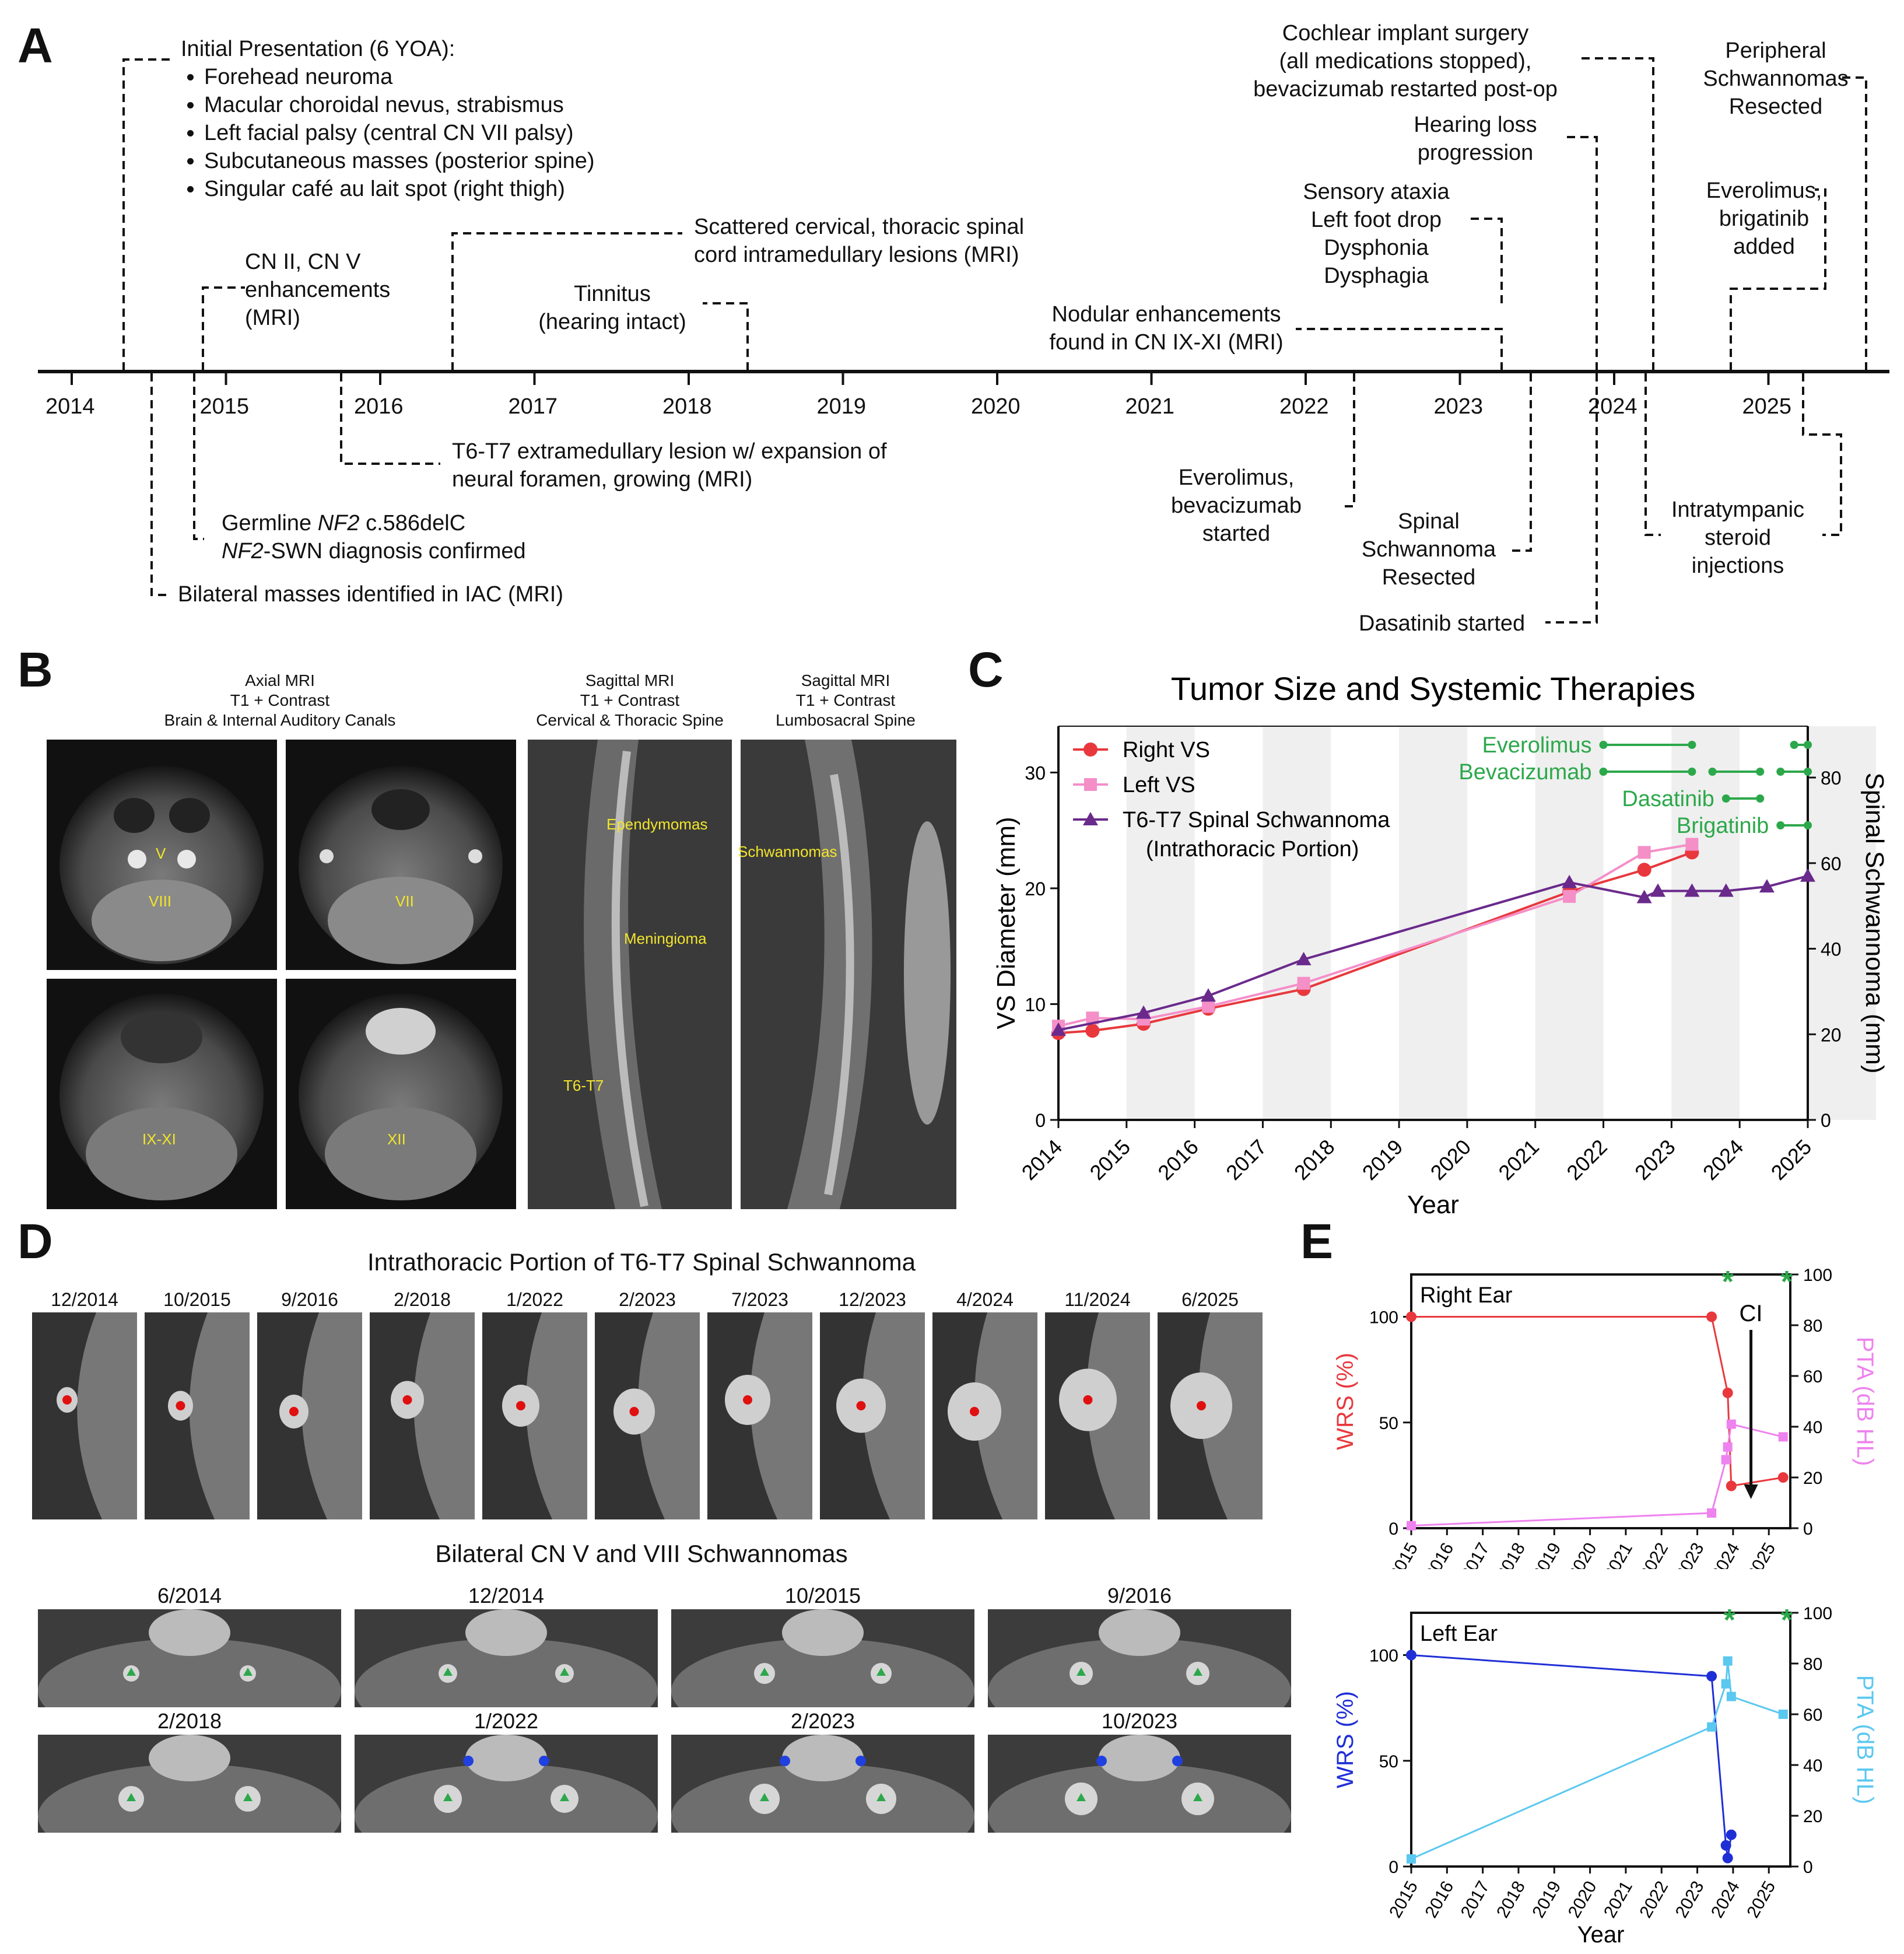  Describe the element at coordinates (379, 406) in the screenshot. I see `timeline-year: 2016` at that location.